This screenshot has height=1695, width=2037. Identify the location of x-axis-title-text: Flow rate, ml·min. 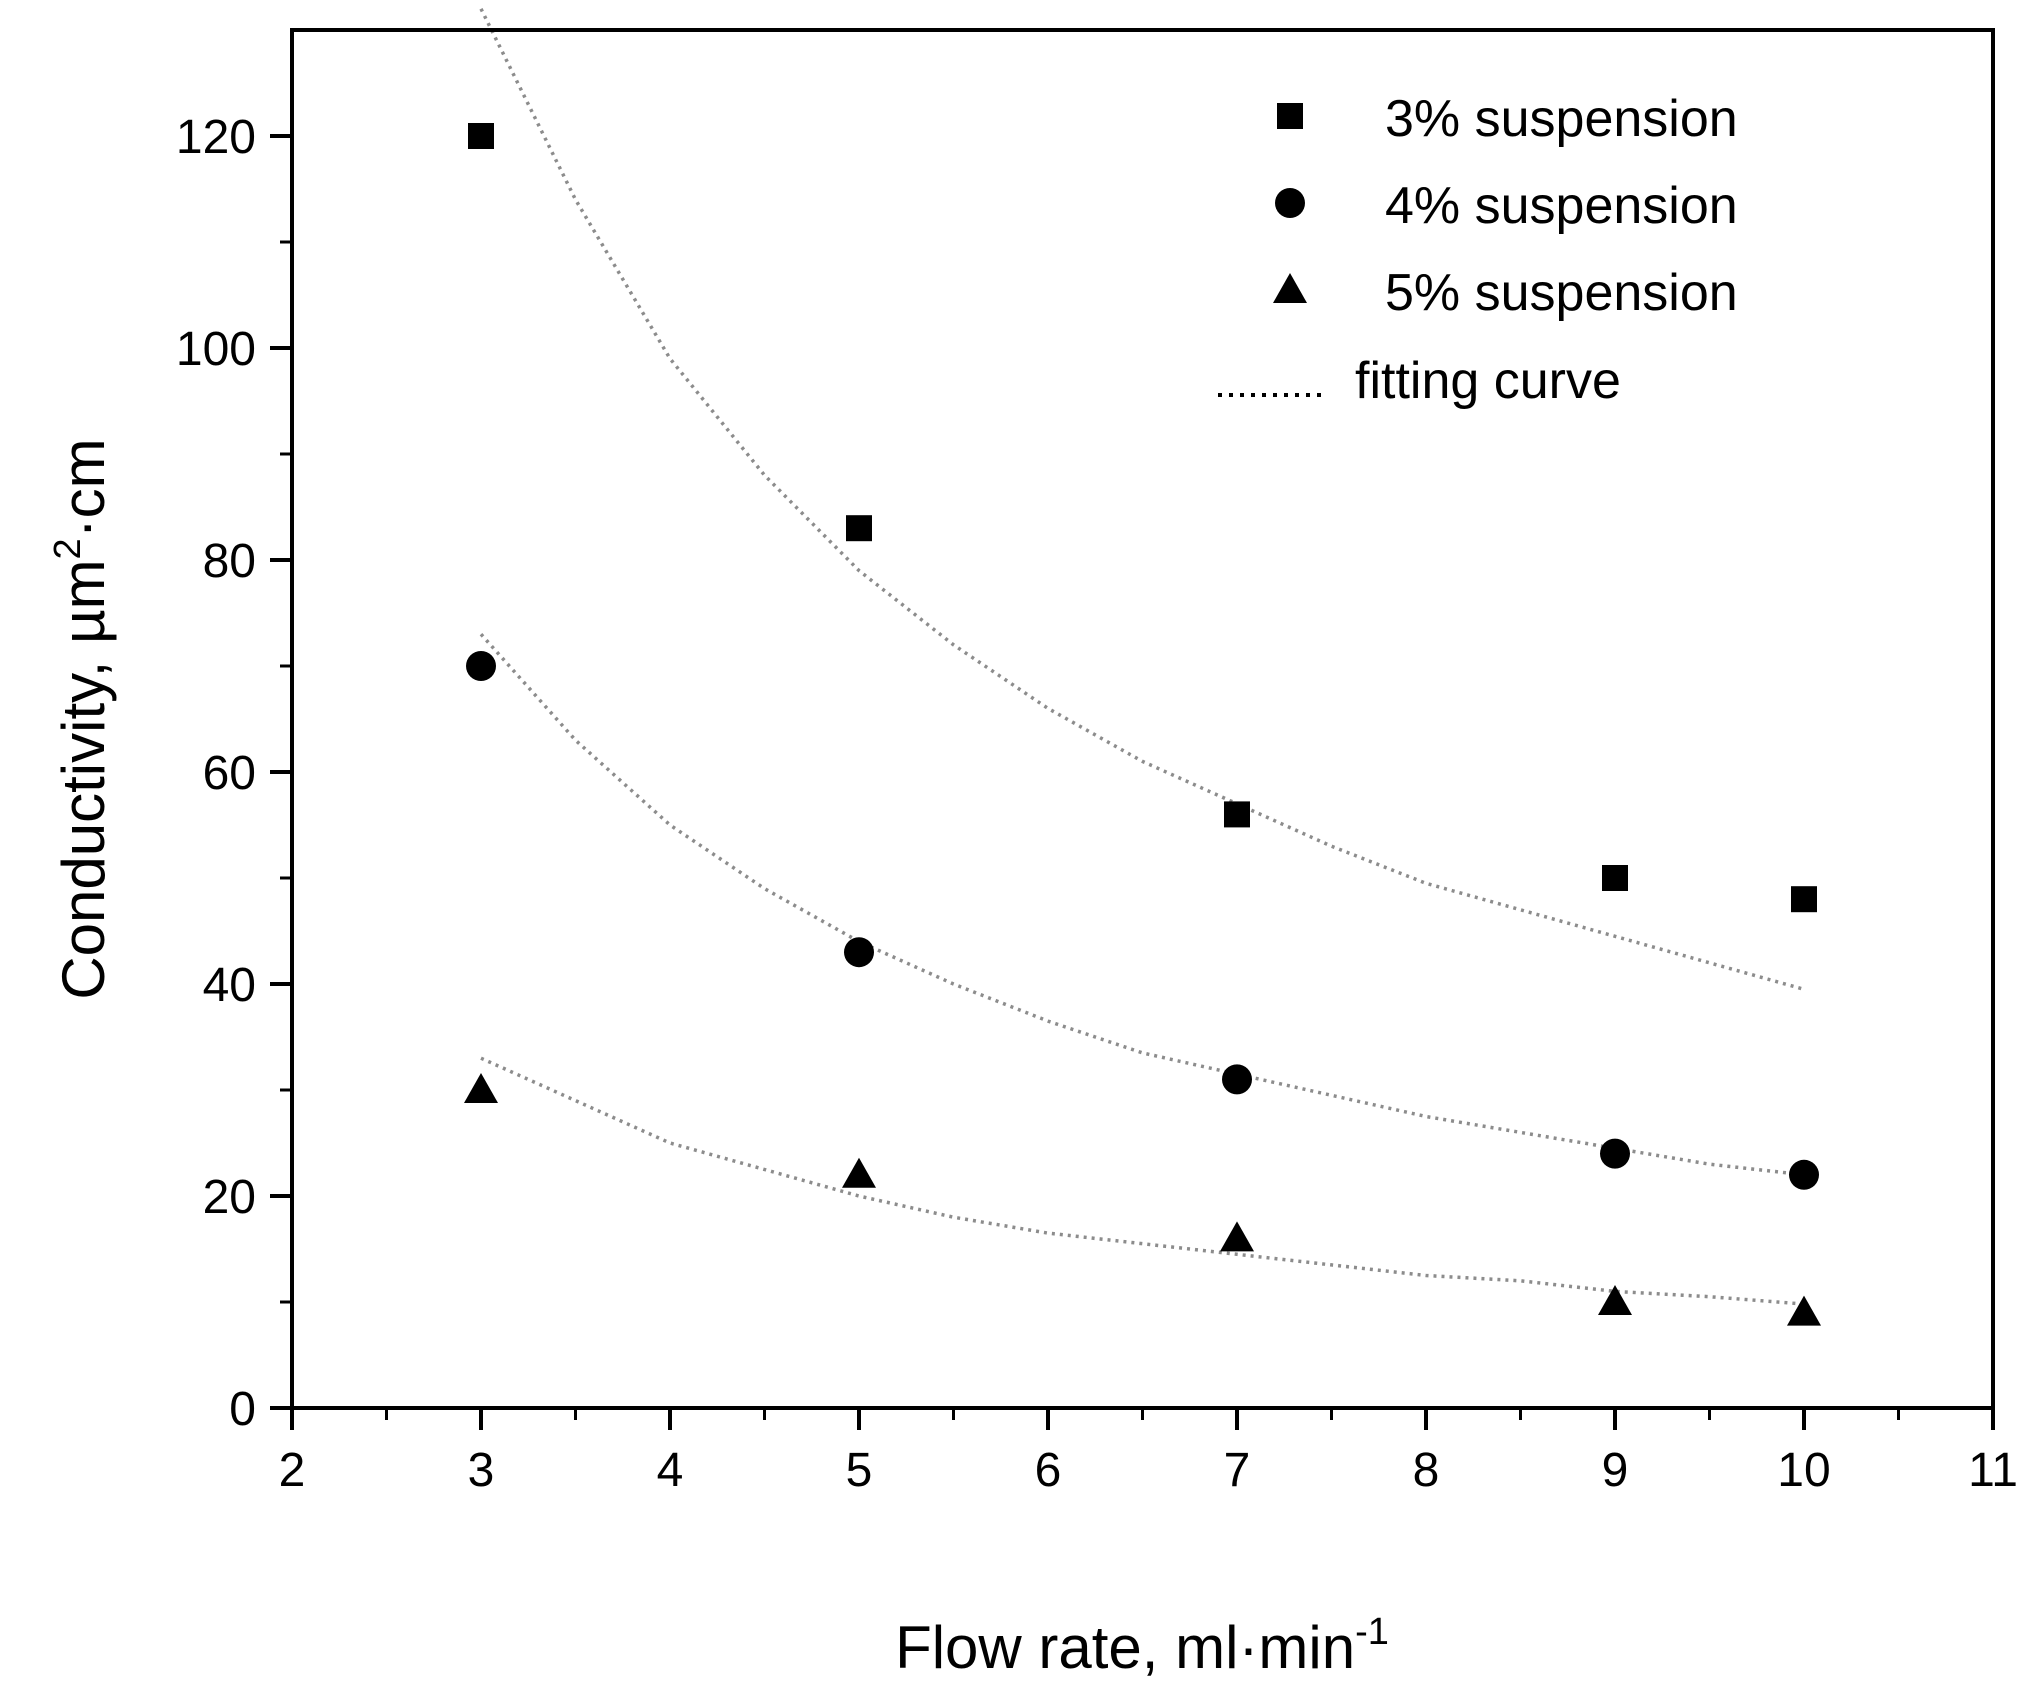
(1125, 1647).